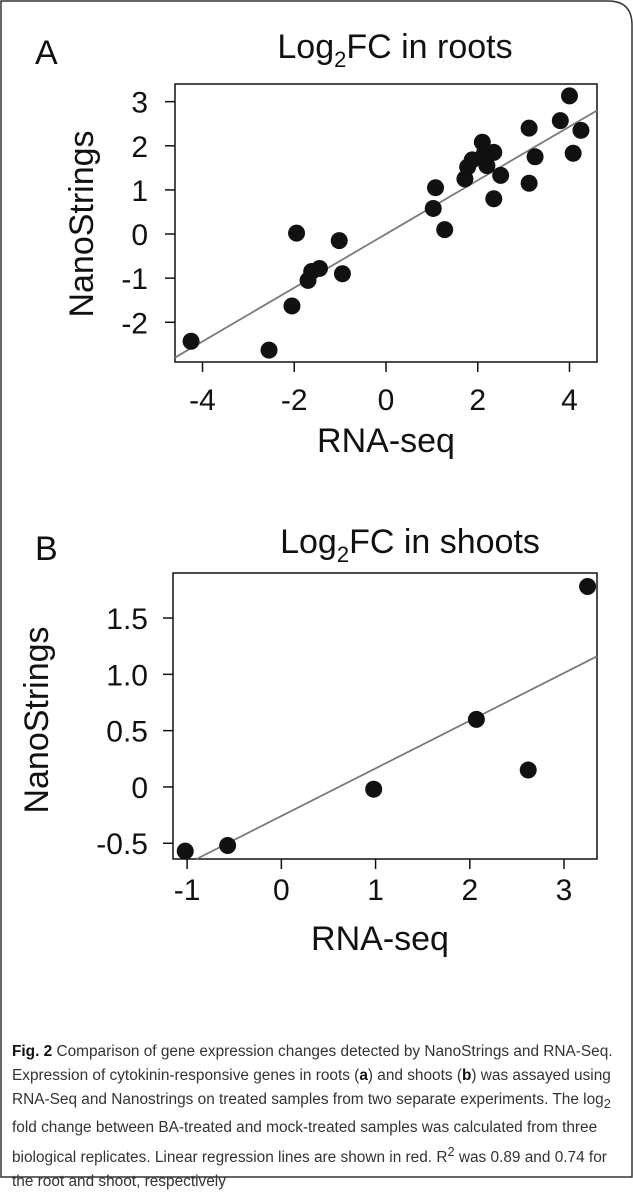 This screenshot has height=1194, width=633. What do you see at coordinates (386, 441) in the screenshot?
I see `panel-a-x-label: RNA-seq` at bounding box center [386, 441].